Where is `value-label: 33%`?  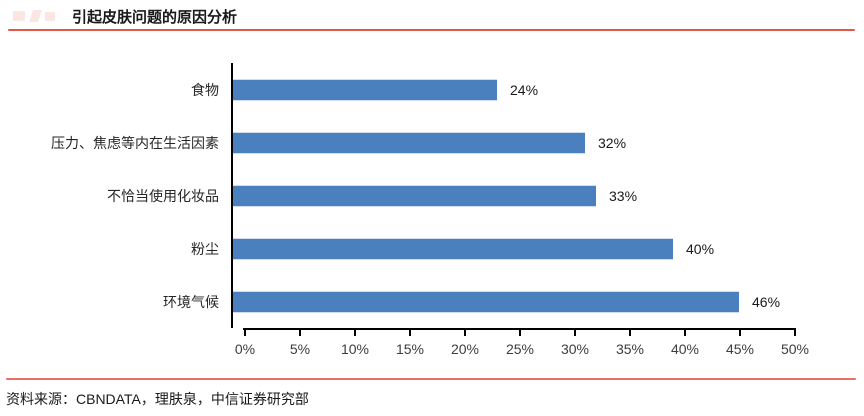 value-label: 33% is located at coordinates (623, 195).